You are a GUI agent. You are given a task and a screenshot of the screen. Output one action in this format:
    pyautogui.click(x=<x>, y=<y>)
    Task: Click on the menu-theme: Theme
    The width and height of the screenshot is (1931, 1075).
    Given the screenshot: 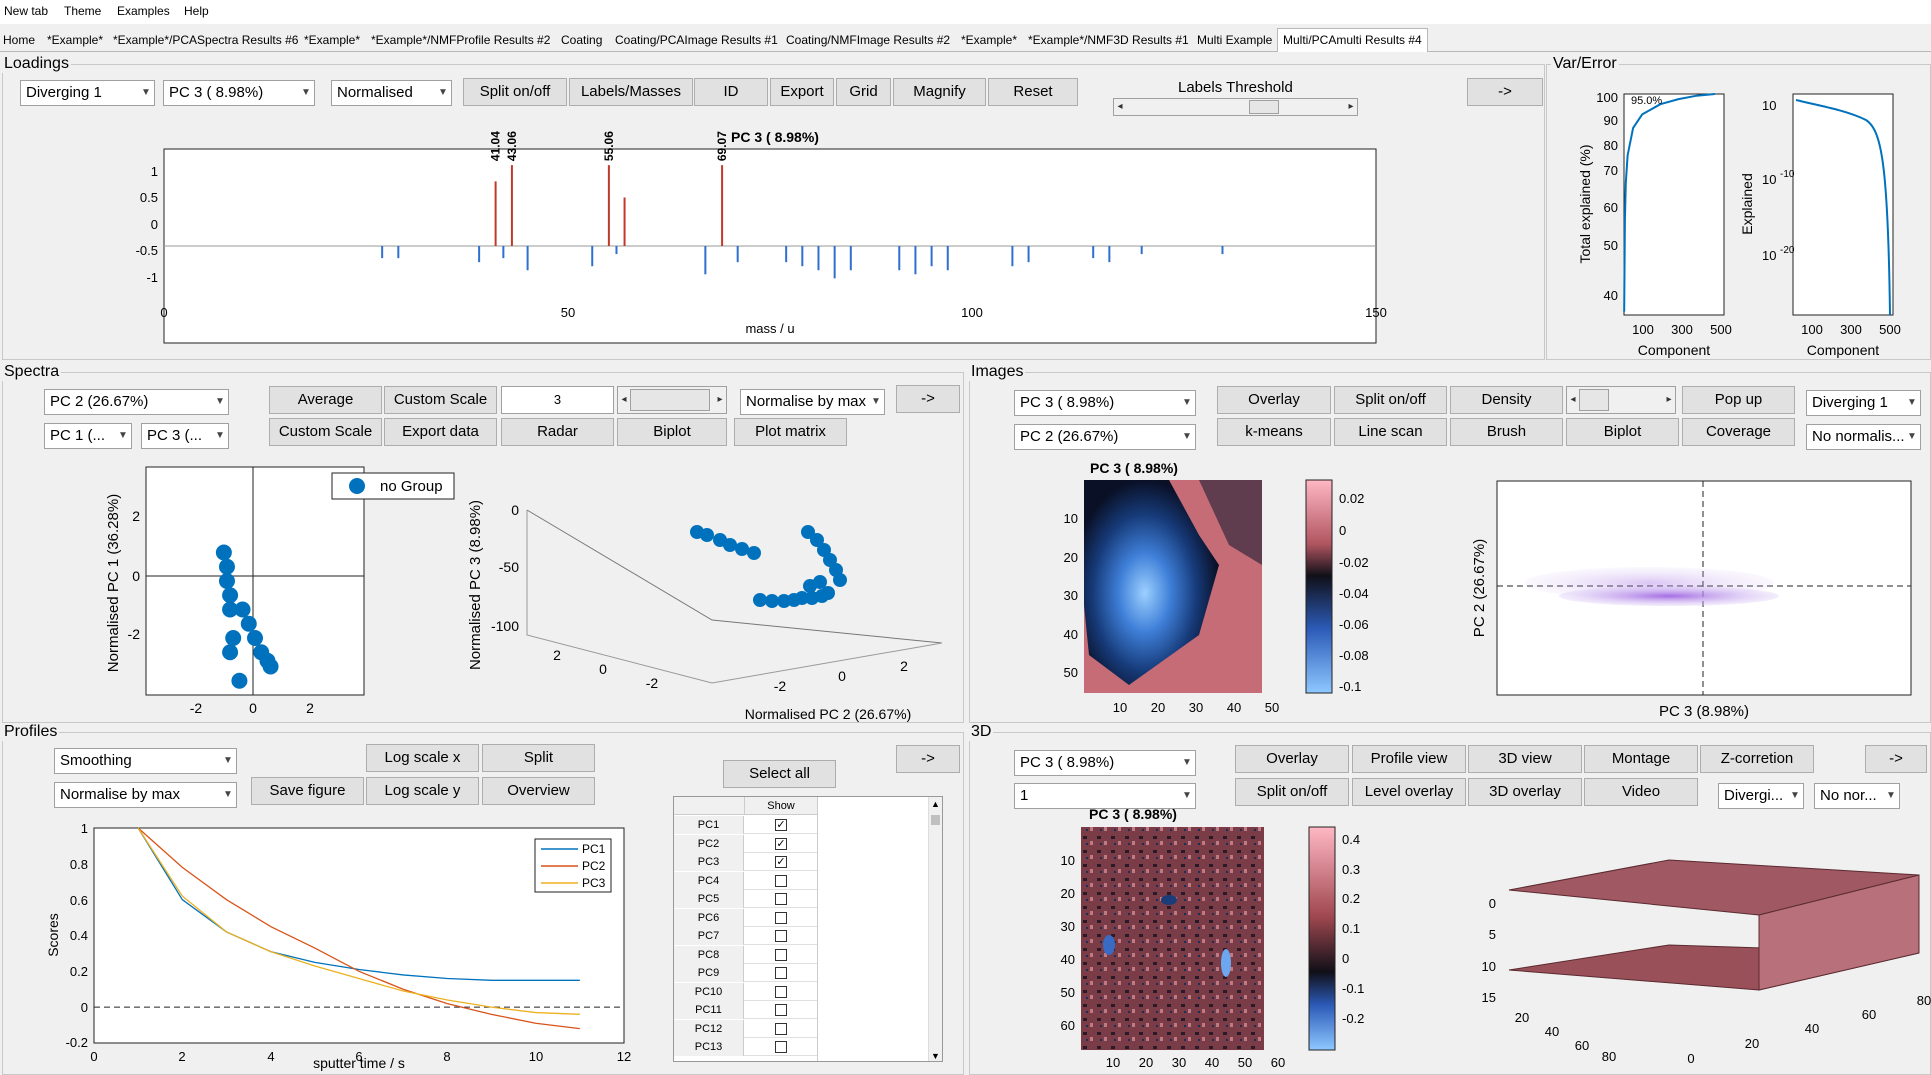 What is the action you would take?
    pyautogui.click(x=83, y=11)
    